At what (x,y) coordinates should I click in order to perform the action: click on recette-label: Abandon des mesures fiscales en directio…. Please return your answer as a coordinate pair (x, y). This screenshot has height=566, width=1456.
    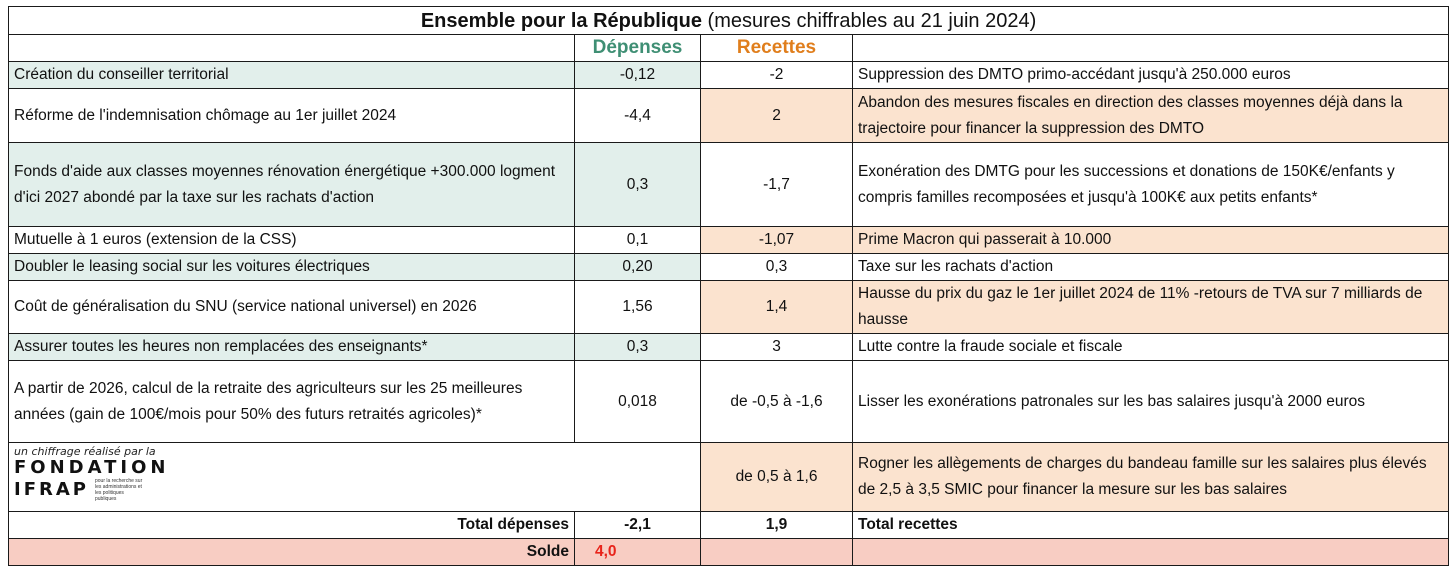
    Looking at the image, I should click on (1150, 115).